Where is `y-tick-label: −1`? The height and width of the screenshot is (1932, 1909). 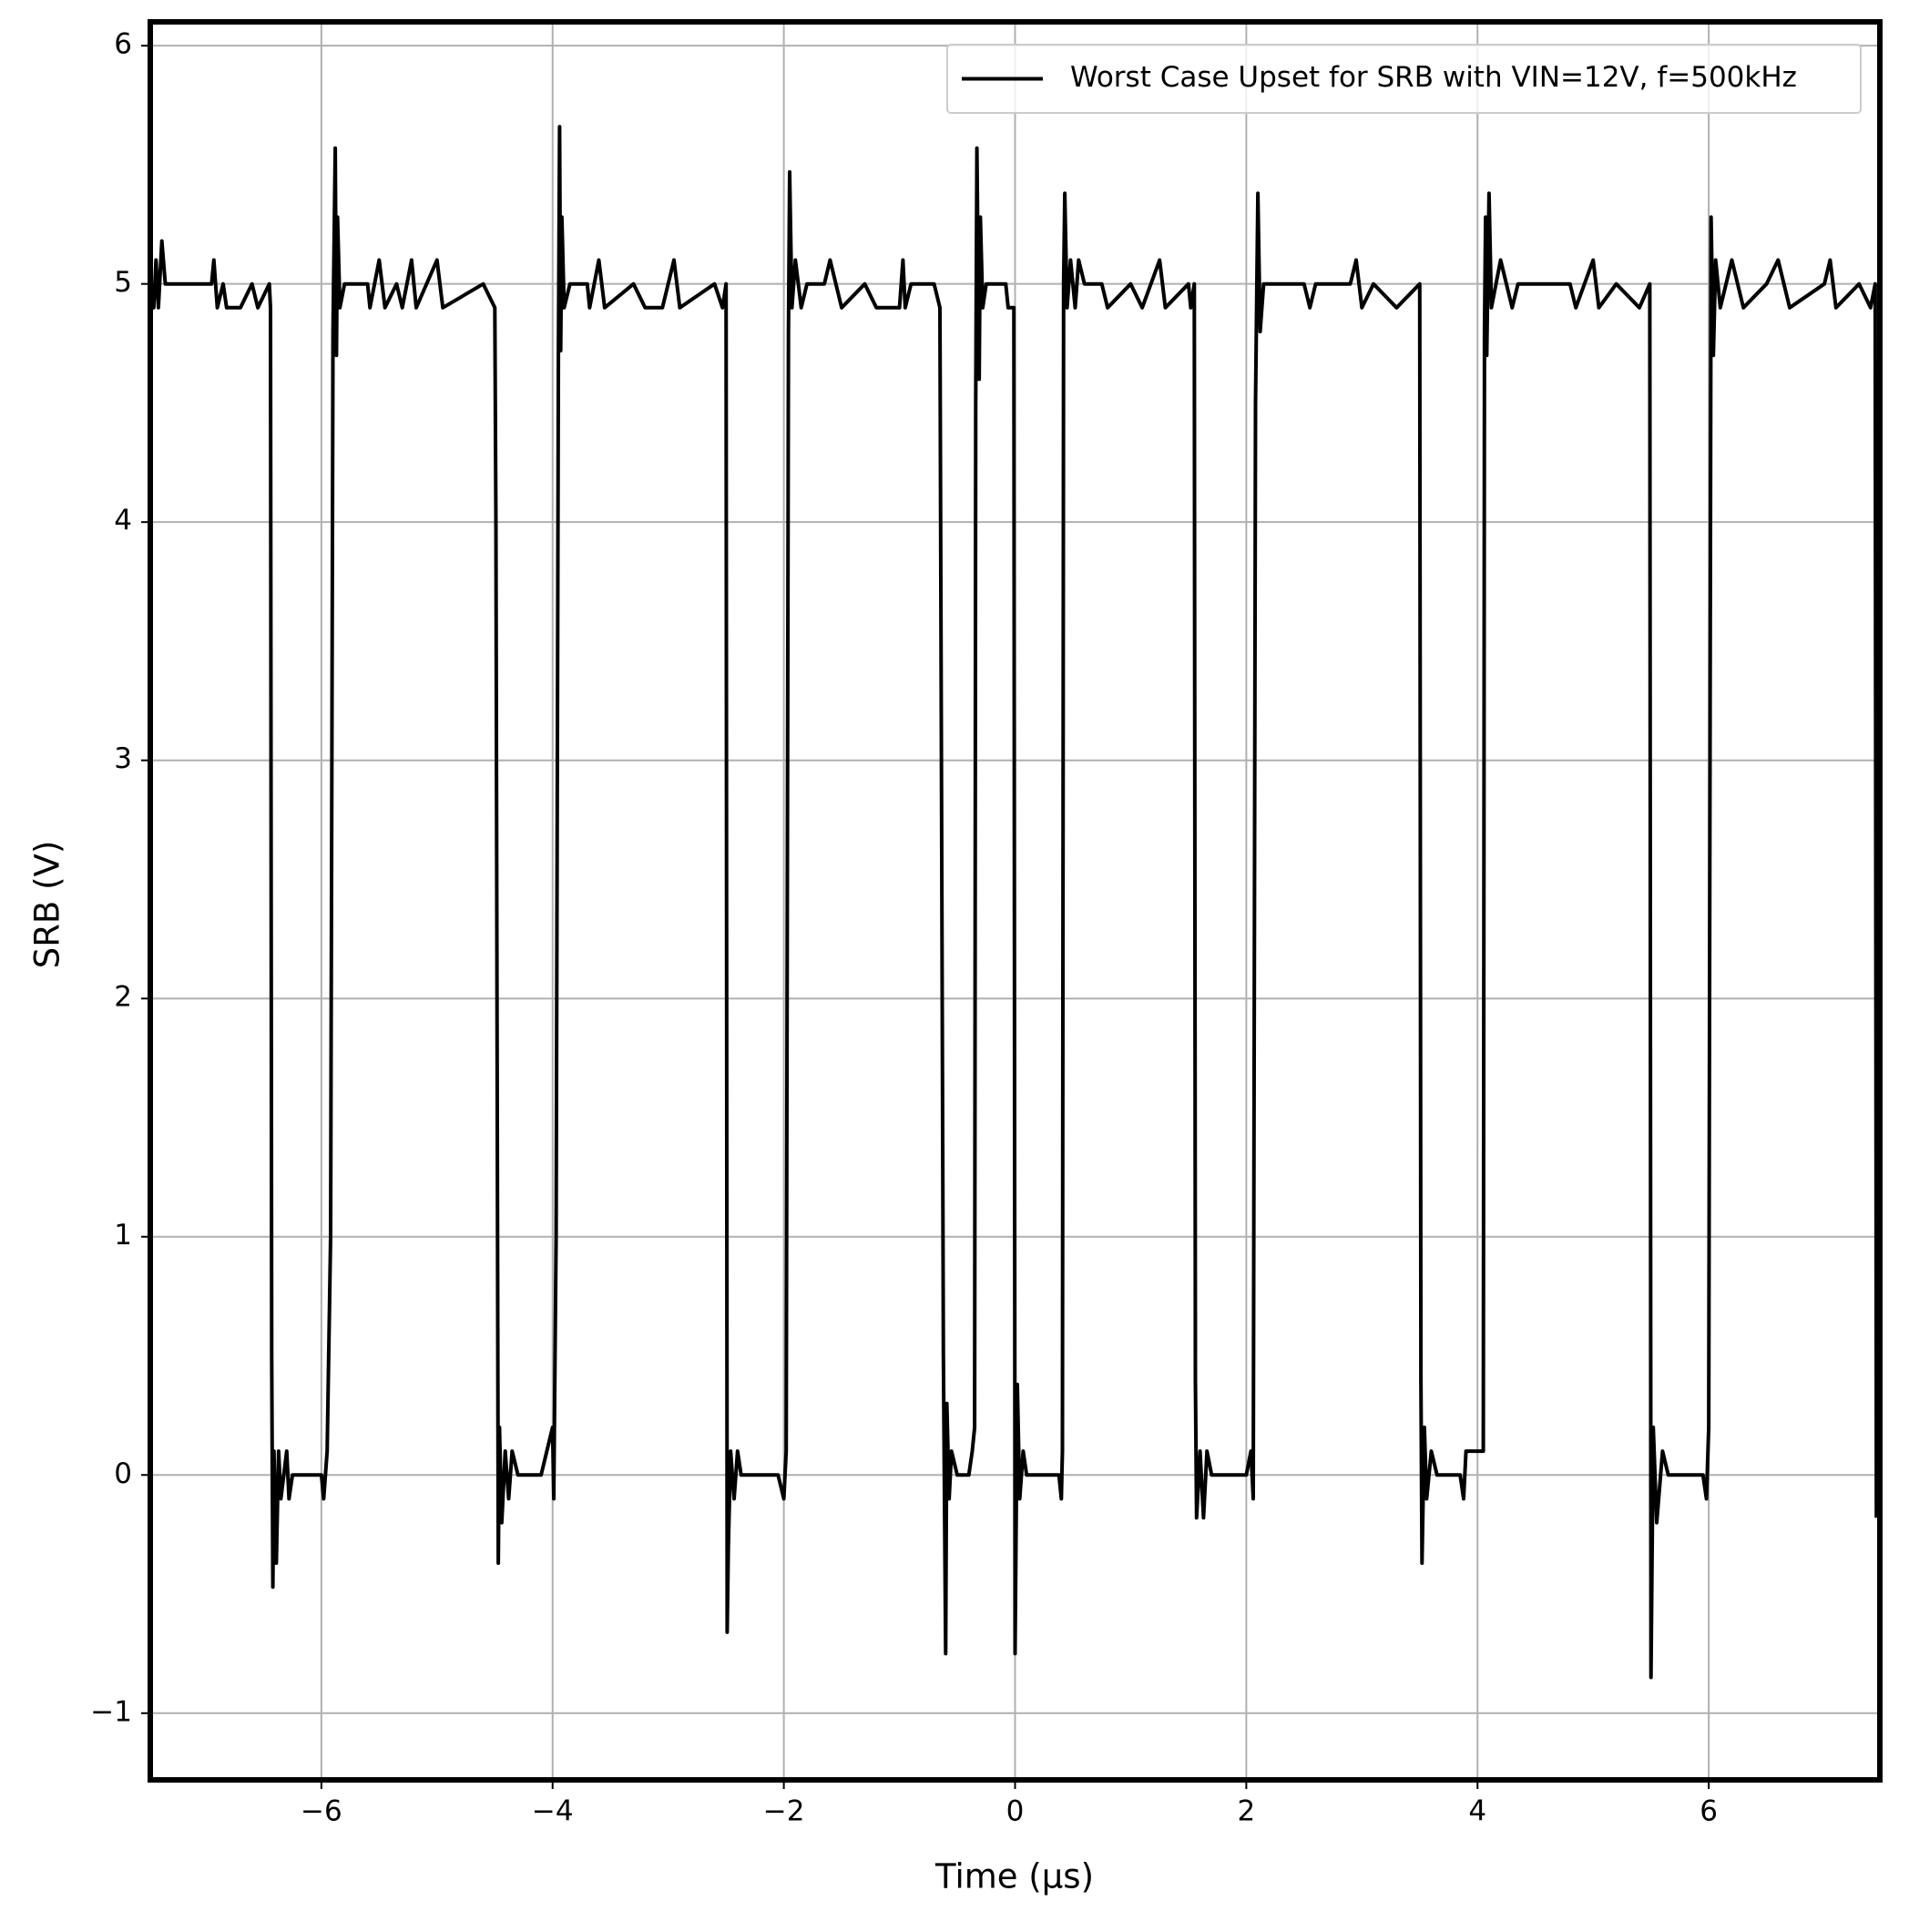 y-tick-label: −1 is located at coordinates (111, 1711).